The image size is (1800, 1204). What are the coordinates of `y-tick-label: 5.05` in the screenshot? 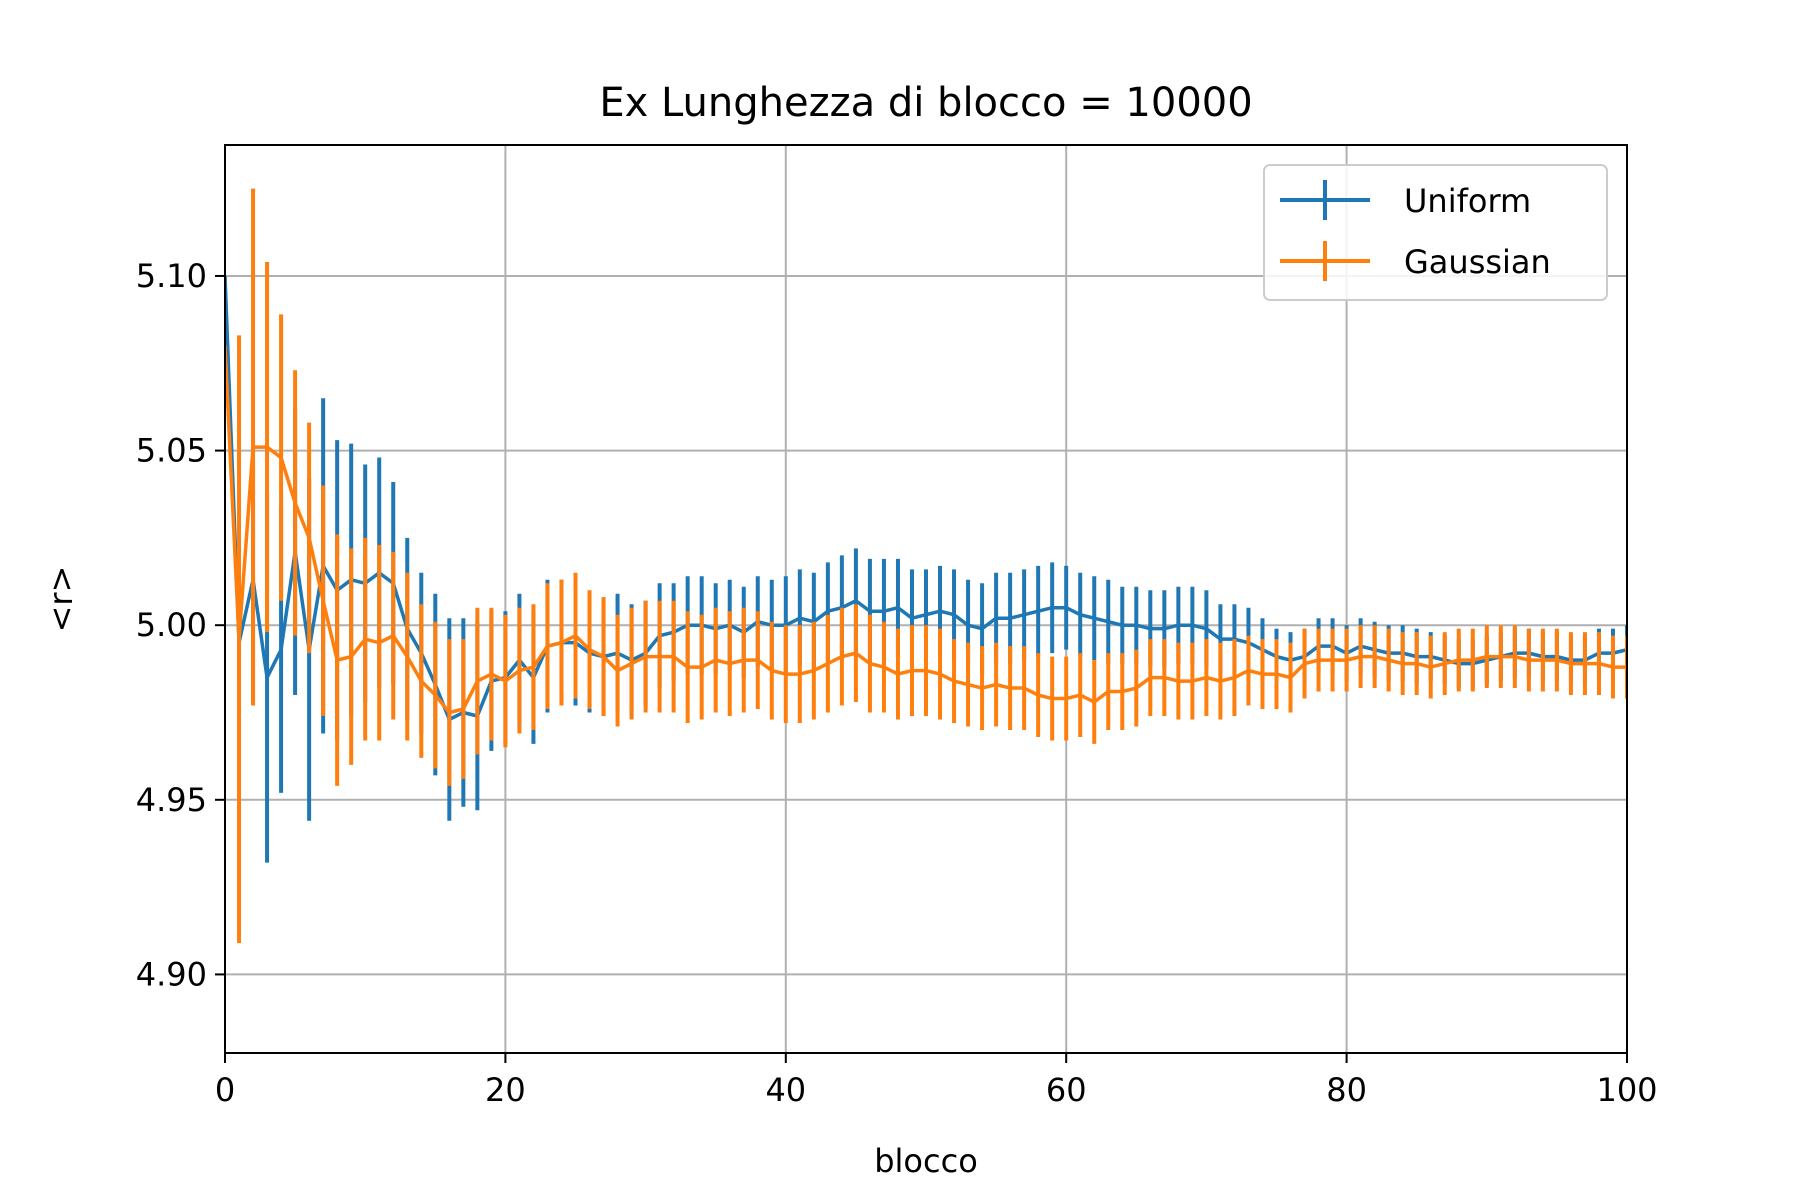 It's located at (171, 451).